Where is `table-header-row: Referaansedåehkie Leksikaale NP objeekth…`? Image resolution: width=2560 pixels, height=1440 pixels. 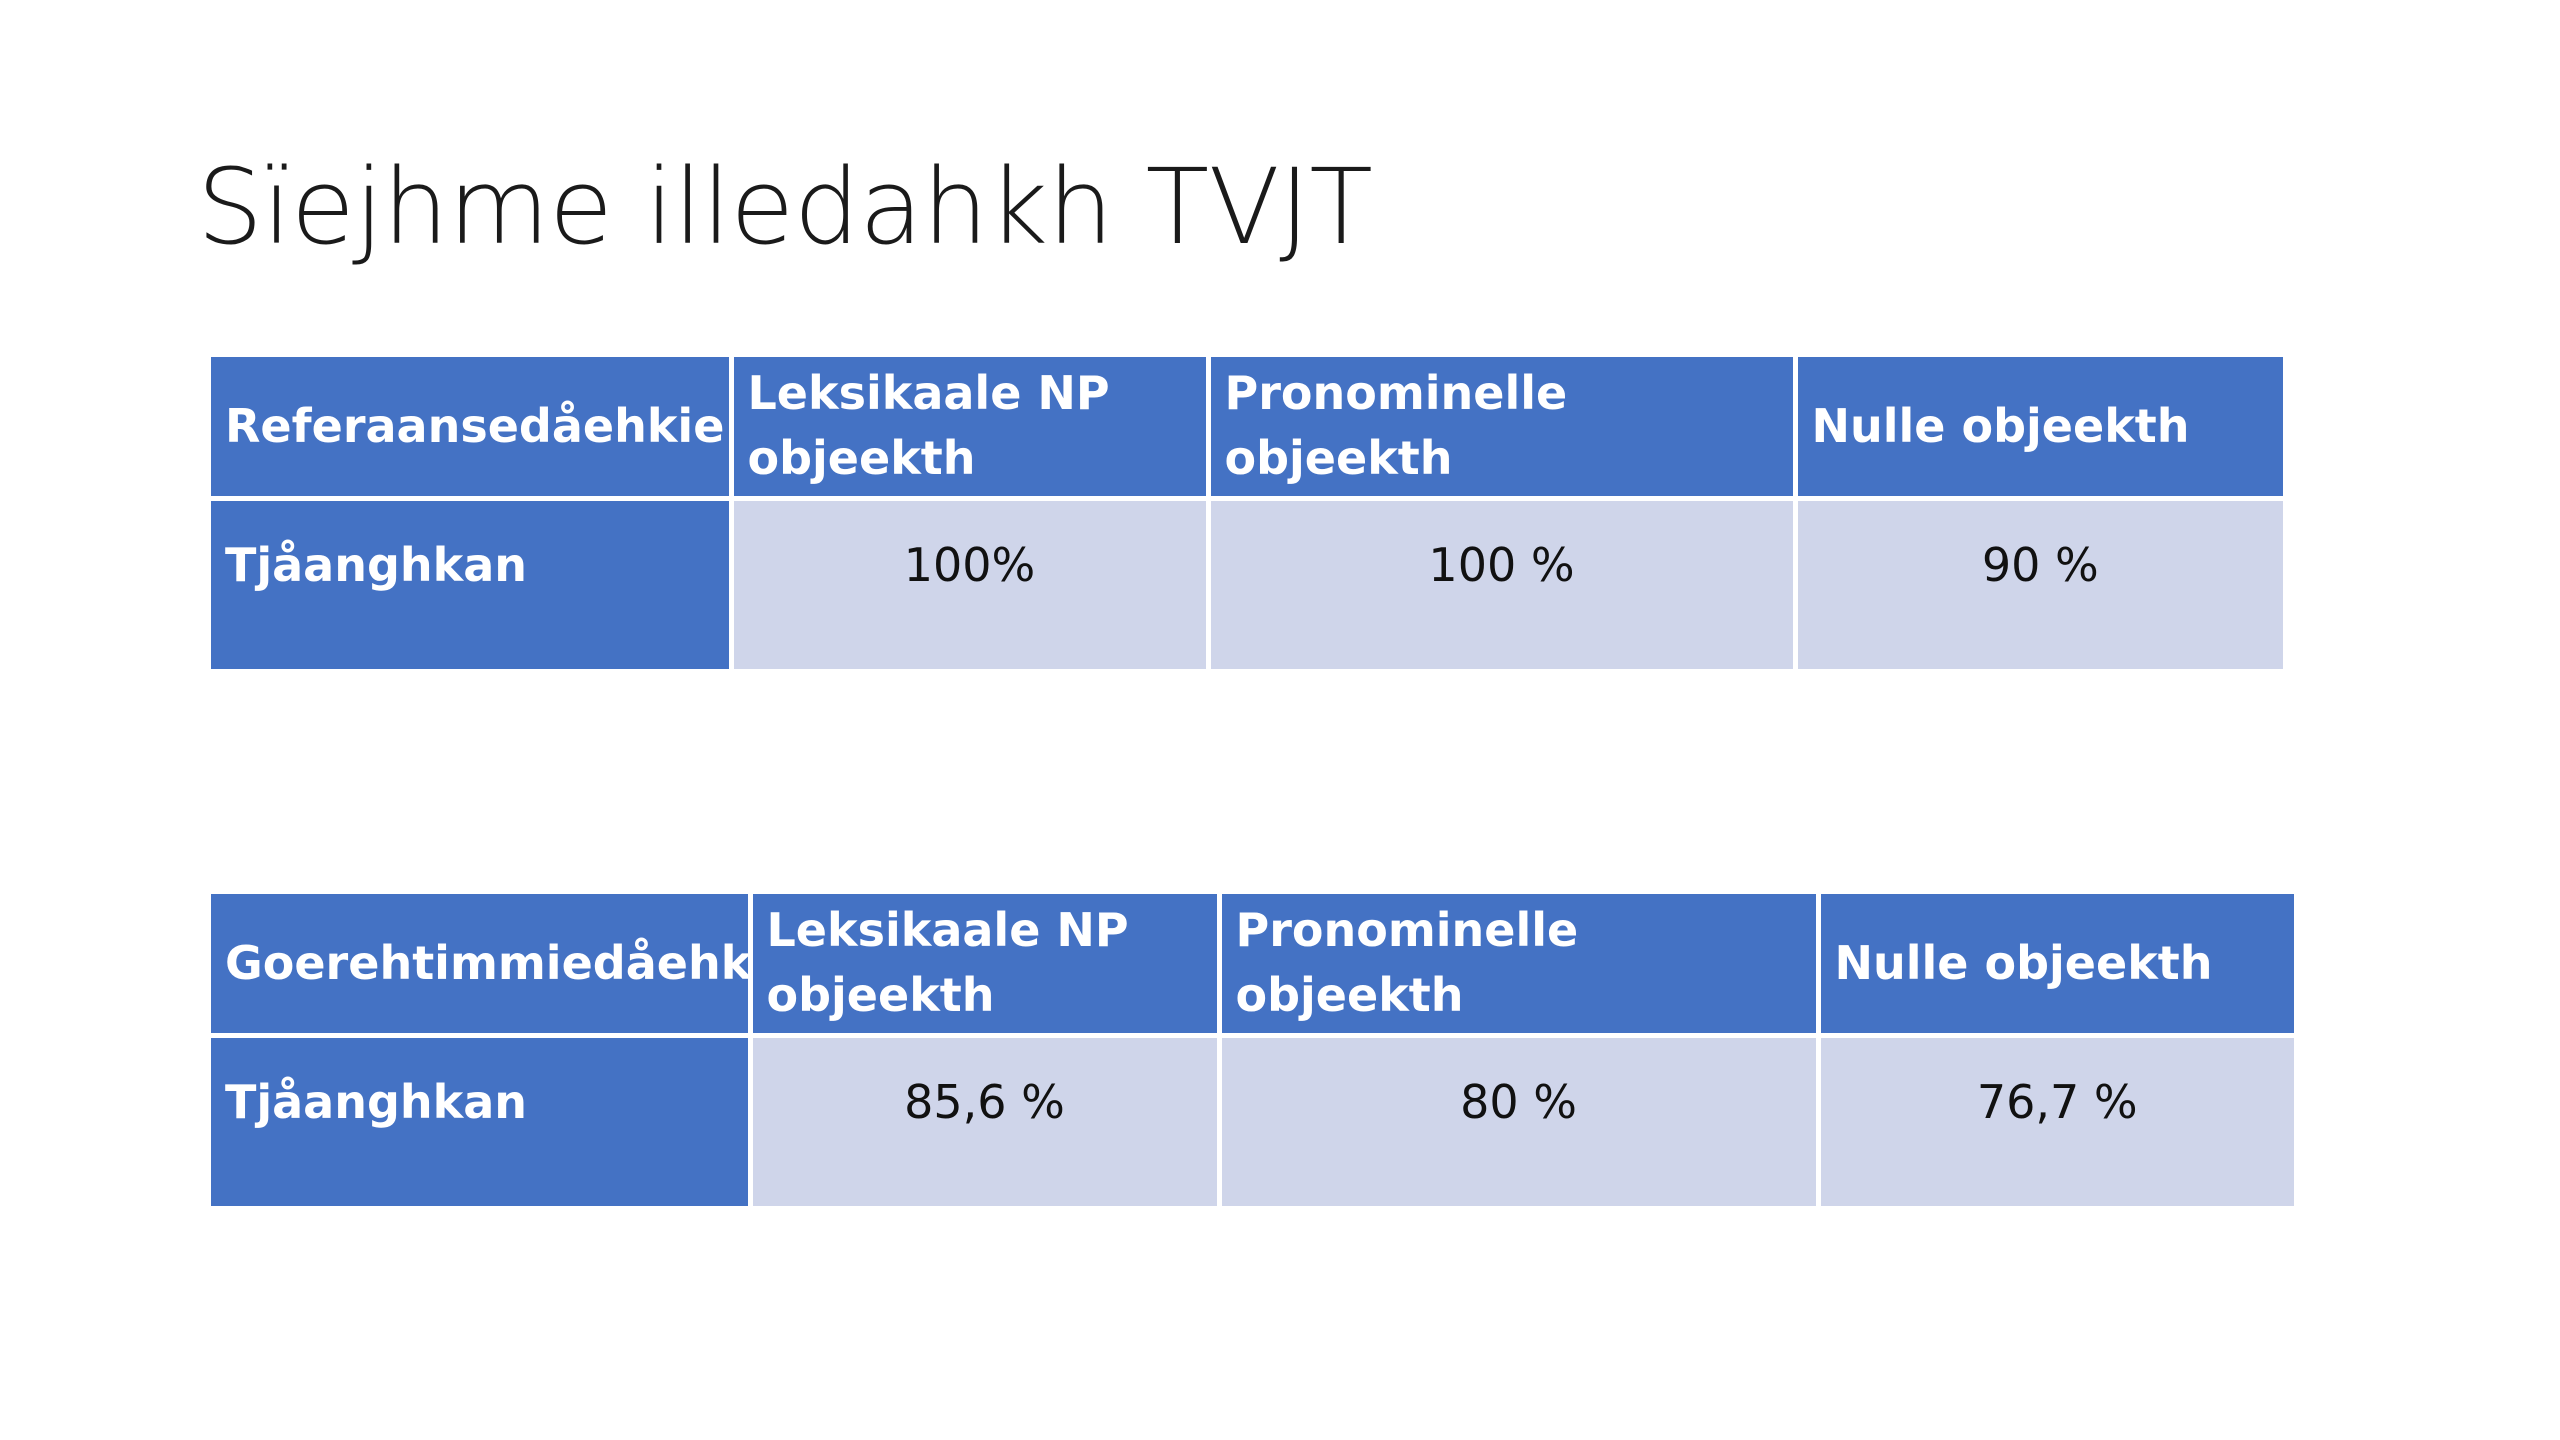 table-header-row: Referaansedåehkie Leksikaale NP objeekth… is located at coordinates (1247, 429).